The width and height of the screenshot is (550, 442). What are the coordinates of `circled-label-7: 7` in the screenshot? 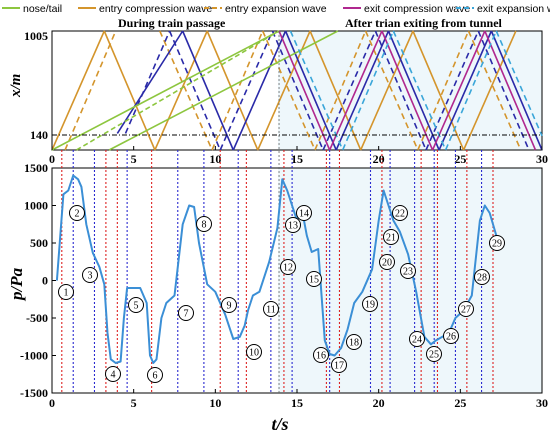 It's located at (186, 314).